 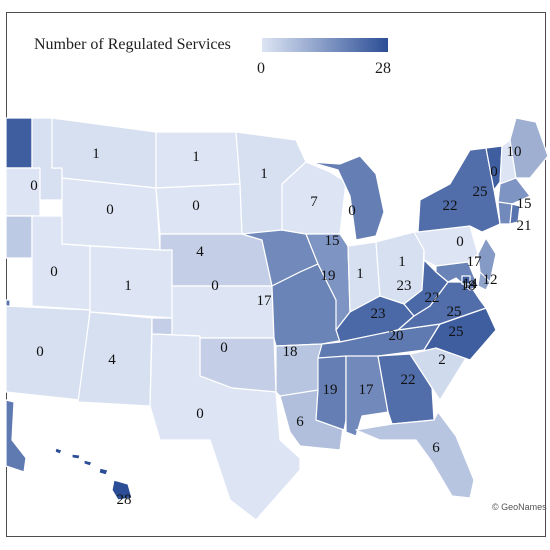 I want to click on value-label-ri: 21, so click(x=524, y=226).